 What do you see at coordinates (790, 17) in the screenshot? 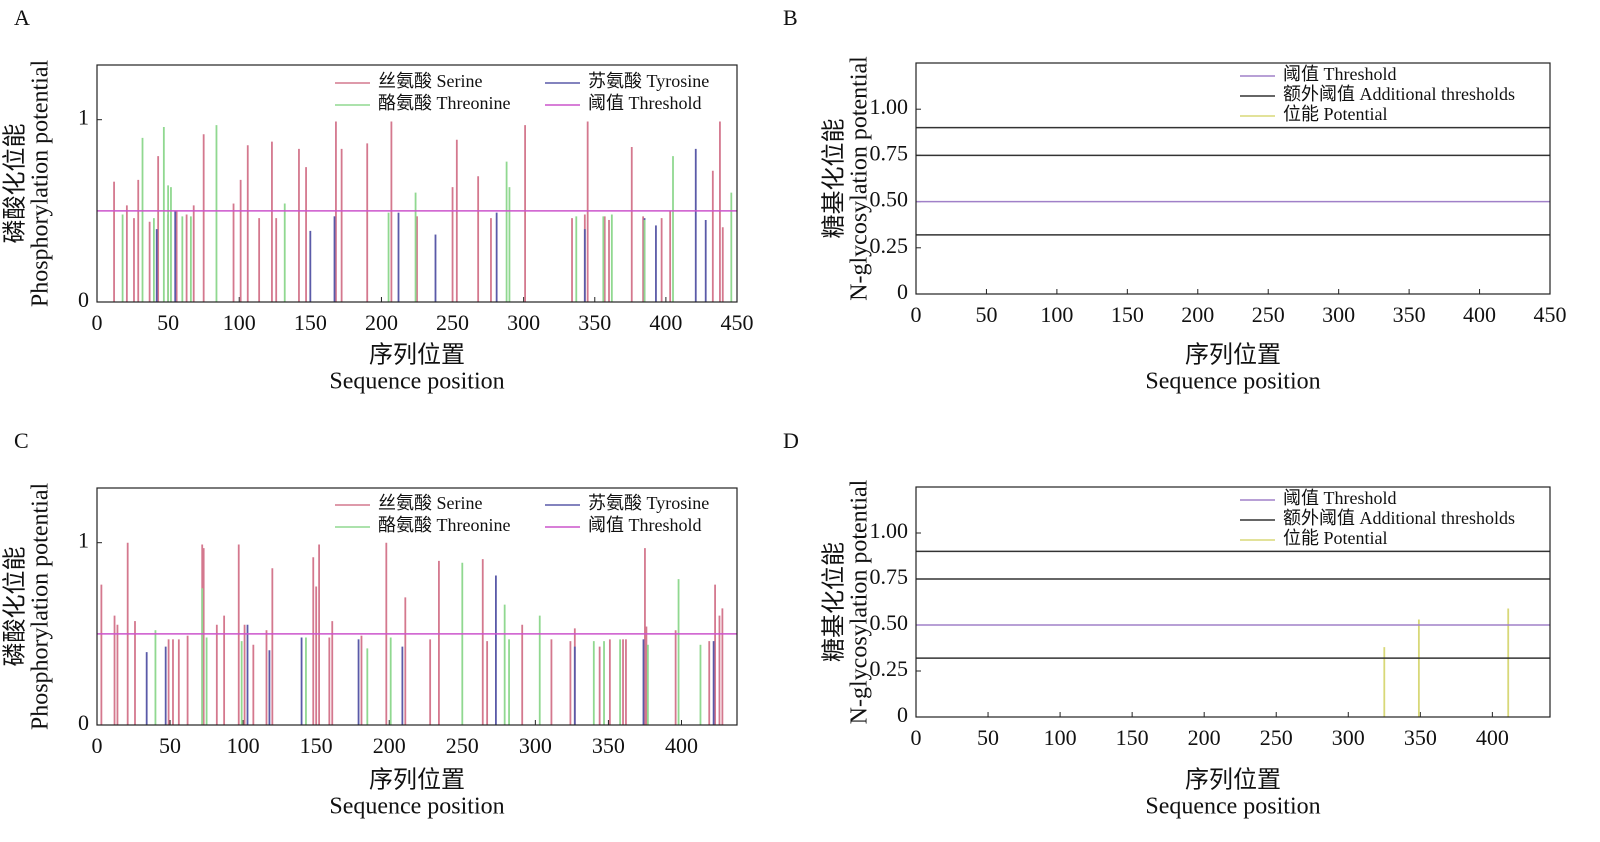
I see `panel-label: B` at bounding box center [790, 17].